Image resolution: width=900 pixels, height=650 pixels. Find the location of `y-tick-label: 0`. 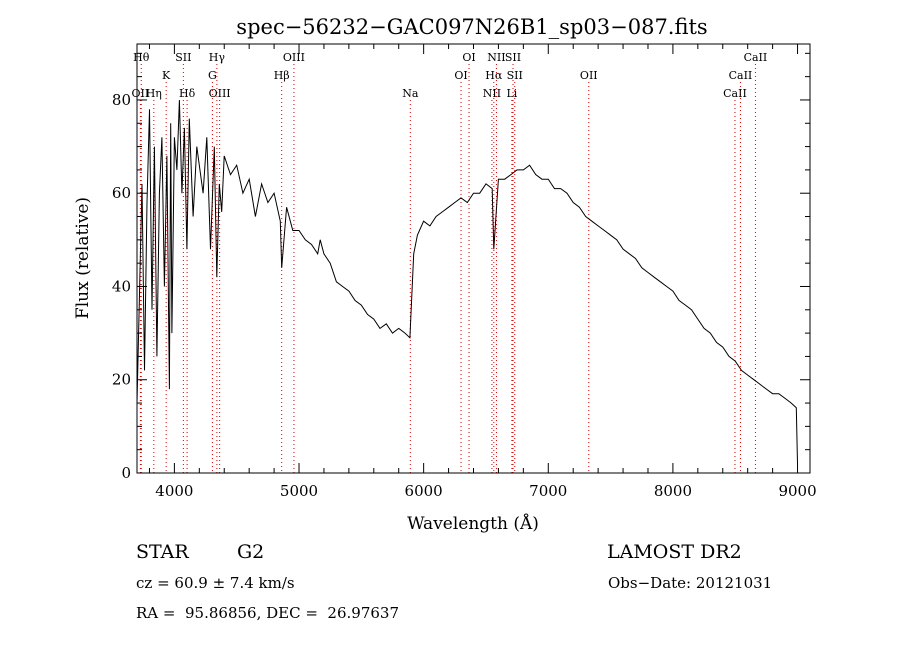

y-tick-label: 0 is located at coordinates (126, 473).